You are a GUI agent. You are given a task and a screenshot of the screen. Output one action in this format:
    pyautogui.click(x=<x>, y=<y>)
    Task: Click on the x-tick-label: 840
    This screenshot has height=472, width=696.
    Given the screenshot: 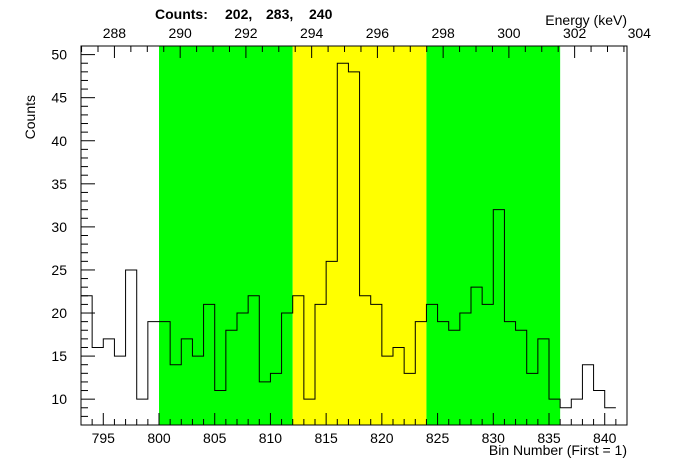 What is the action you would take?
    pyautogui.click(x=605, y=438)
    